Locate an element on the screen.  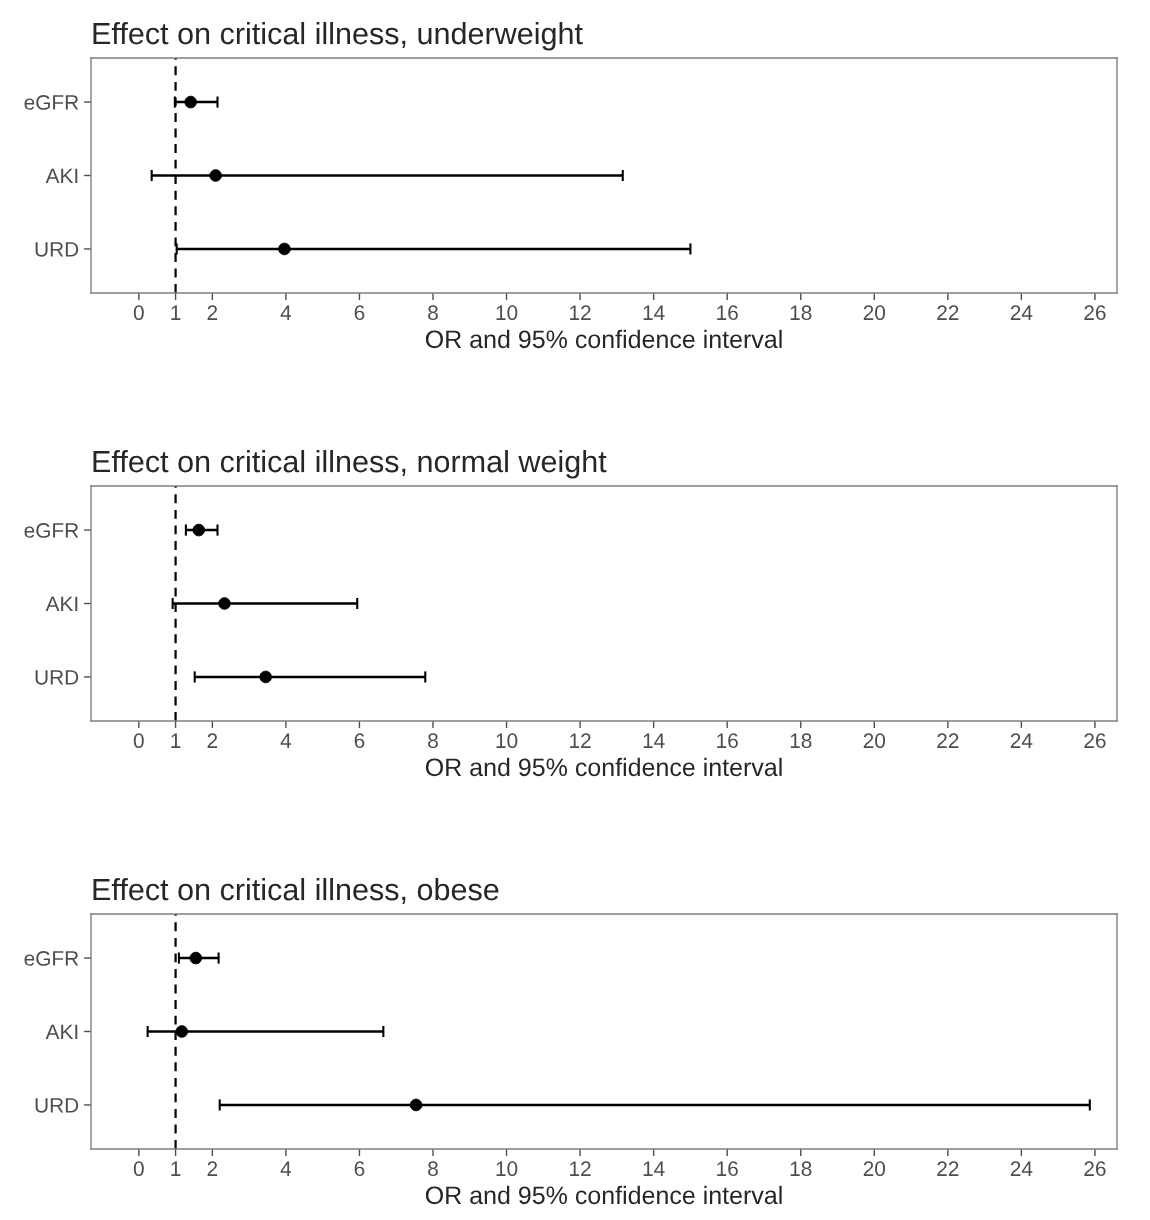
chart-title: Effect on critical illness, obese is located at coordinates (296, 891).